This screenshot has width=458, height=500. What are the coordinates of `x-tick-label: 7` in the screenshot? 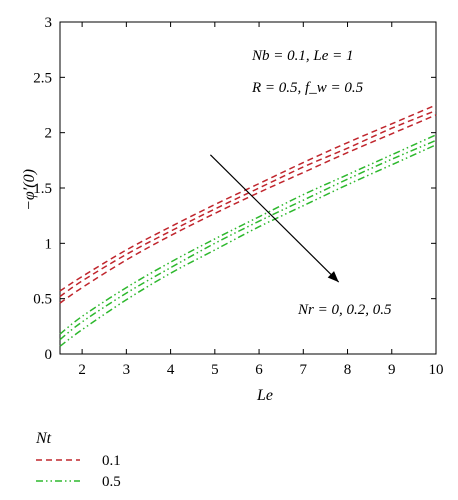 It's located at (304, 370).